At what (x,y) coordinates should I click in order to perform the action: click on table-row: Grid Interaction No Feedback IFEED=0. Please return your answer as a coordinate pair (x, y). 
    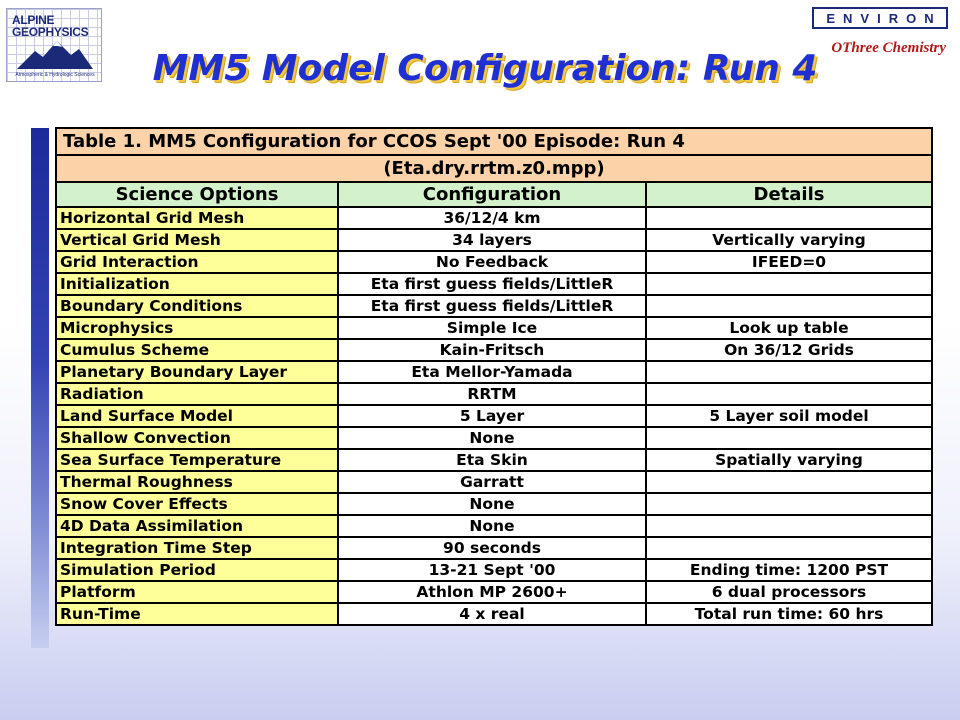
    Looking at the image, I should click on (494, 262).